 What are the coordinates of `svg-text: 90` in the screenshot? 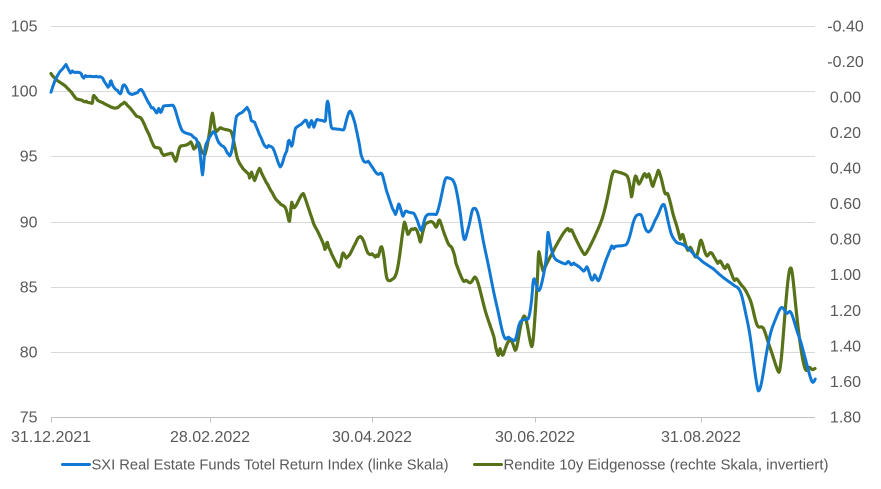 It's located at (29, 222).